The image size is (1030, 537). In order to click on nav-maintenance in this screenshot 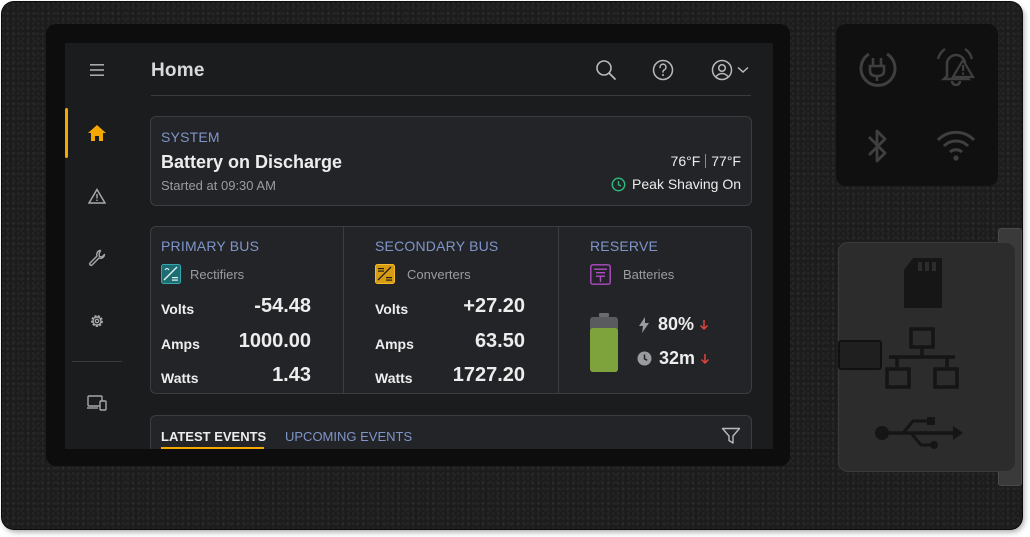, I will do `click(97, 258)`.